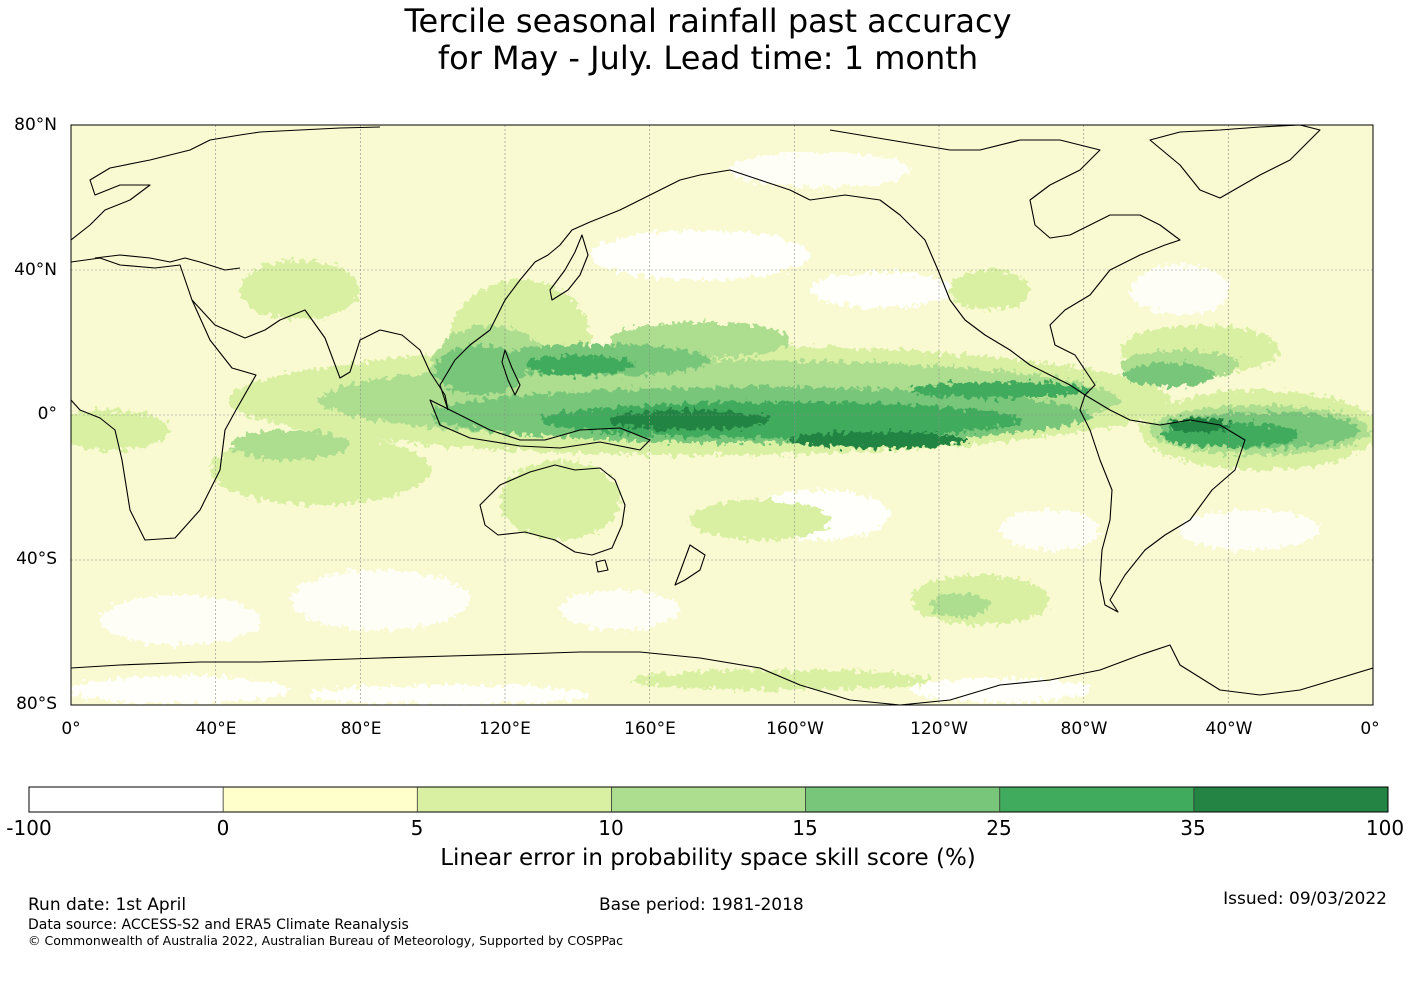  Describe the element at coordinates (552, 510) in the screenshot. I see `coast-australia` at that location.